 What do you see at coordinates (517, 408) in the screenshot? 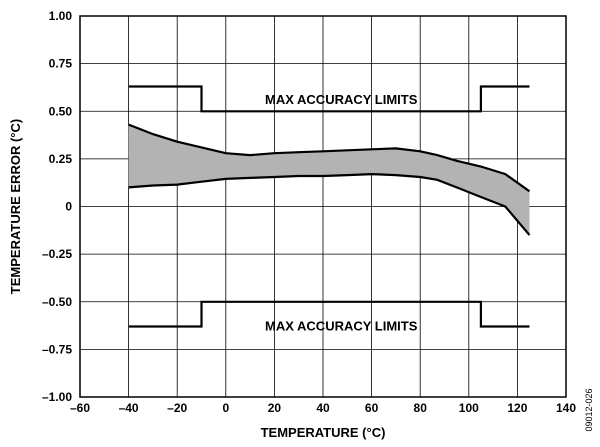
I see `x-tick-label: 120` at bounding box center [517, 408].